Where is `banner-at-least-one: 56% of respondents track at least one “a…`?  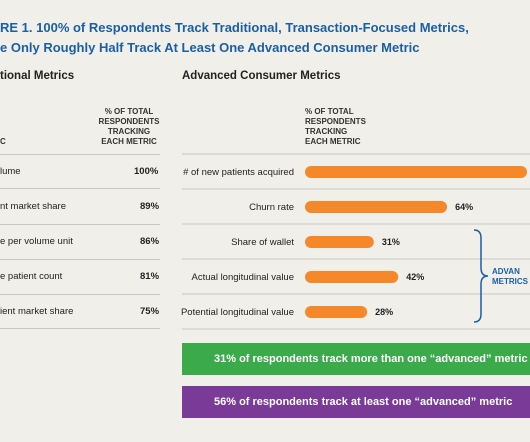 banner-at-least-one: 56% of respondents track at least one “a… is located at coordinates (356, 402).